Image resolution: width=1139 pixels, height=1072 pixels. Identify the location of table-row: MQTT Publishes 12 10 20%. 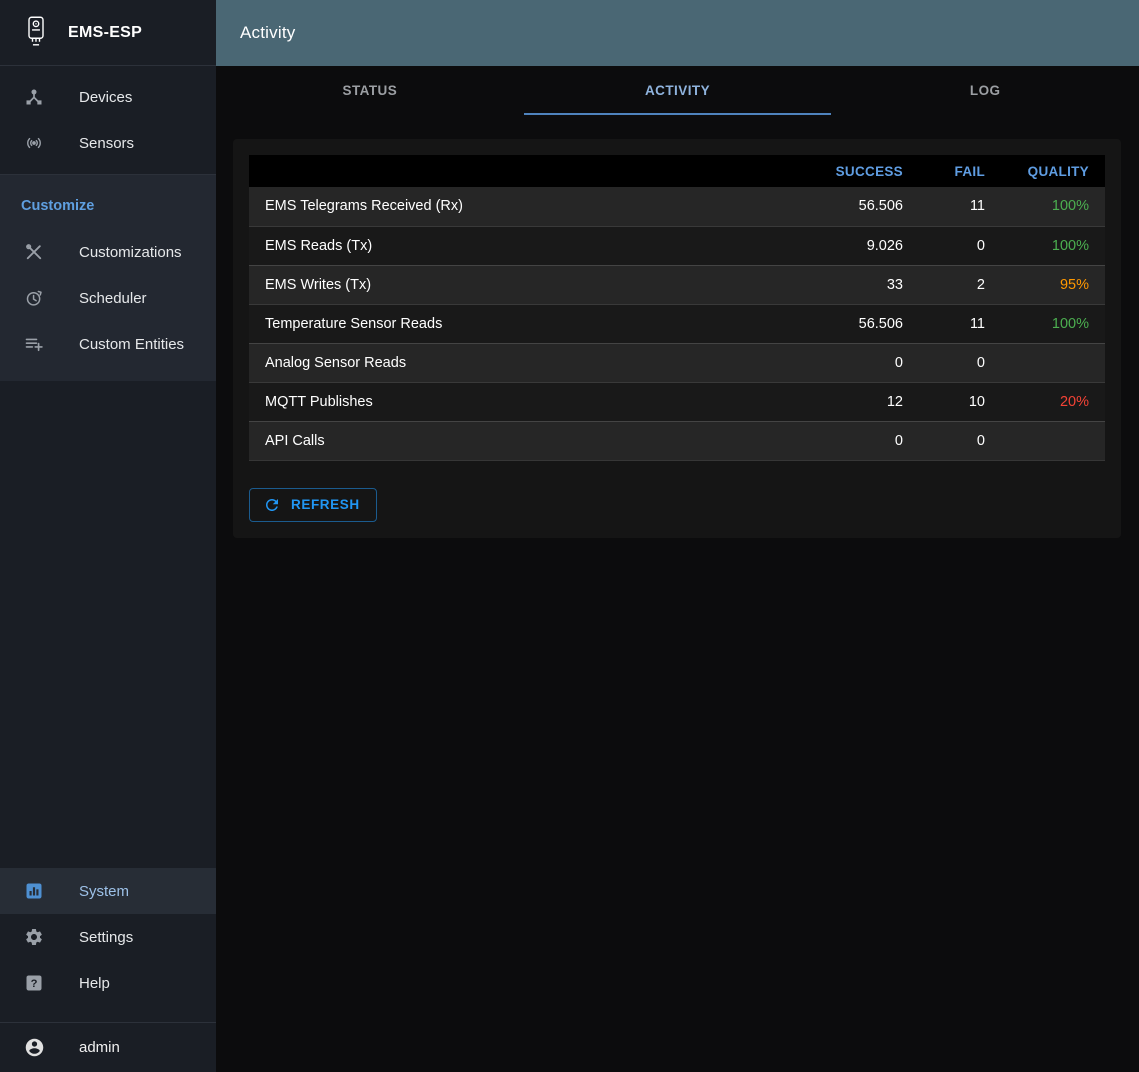
(677, 402).